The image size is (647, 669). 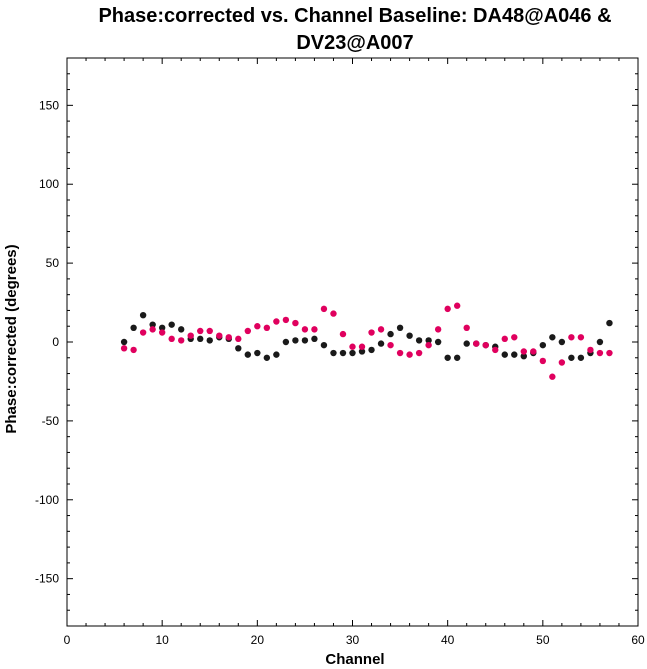 I want to click on y-tick-label: 50, so click(x=53, y=263).